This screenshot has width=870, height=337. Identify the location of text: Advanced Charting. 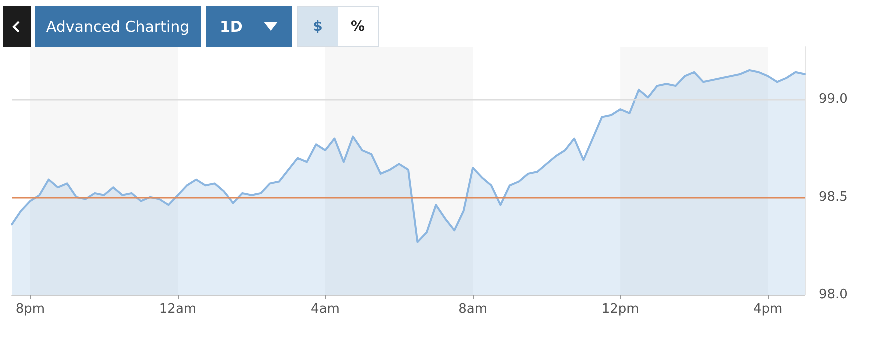
(118, 26).